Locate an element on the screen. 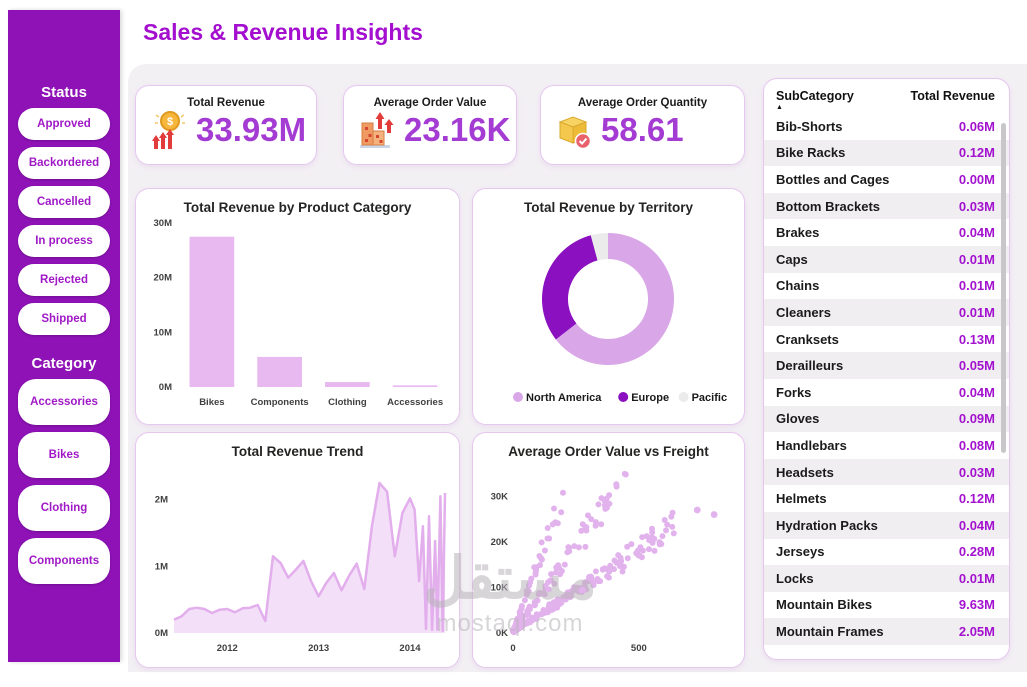 The image size is (1027, 687). kpi-card-avg-order-value: Average Order Value 23.16K is located at coordinates (430, 125).